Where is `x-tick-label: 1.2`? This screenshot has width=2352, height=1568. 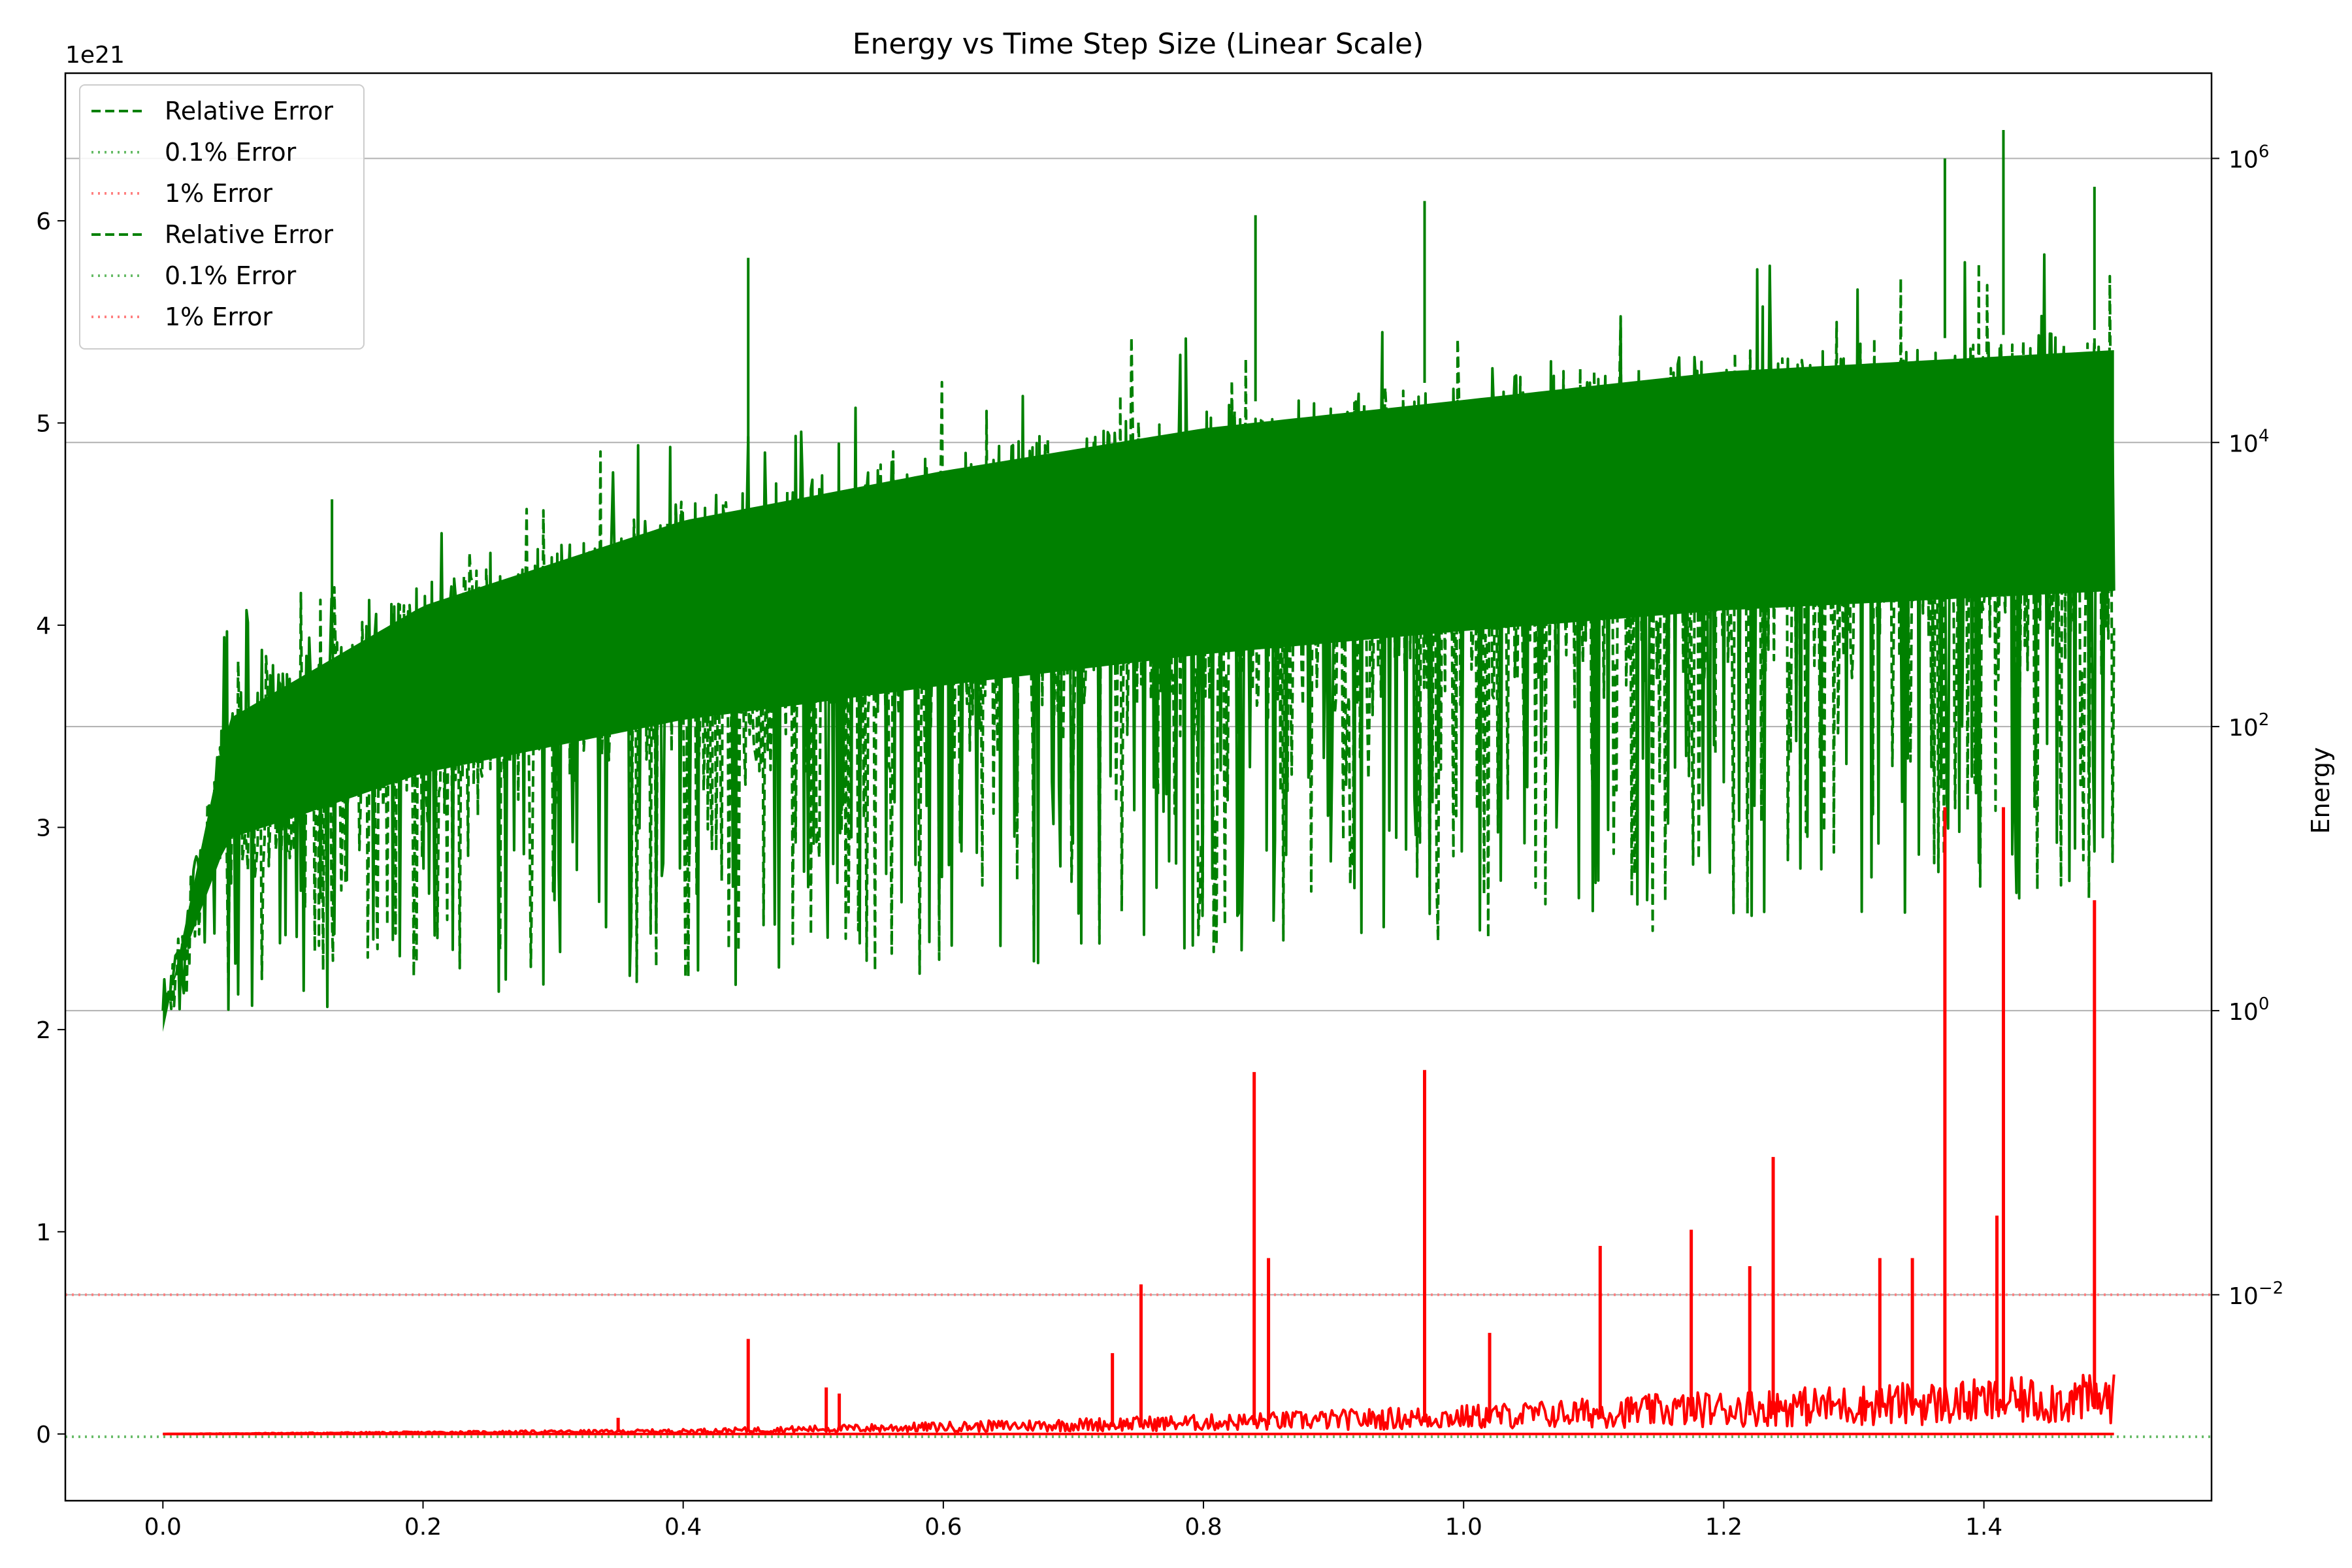 x-tick-label: 1.2 is located at coordinates (1723, 1527).